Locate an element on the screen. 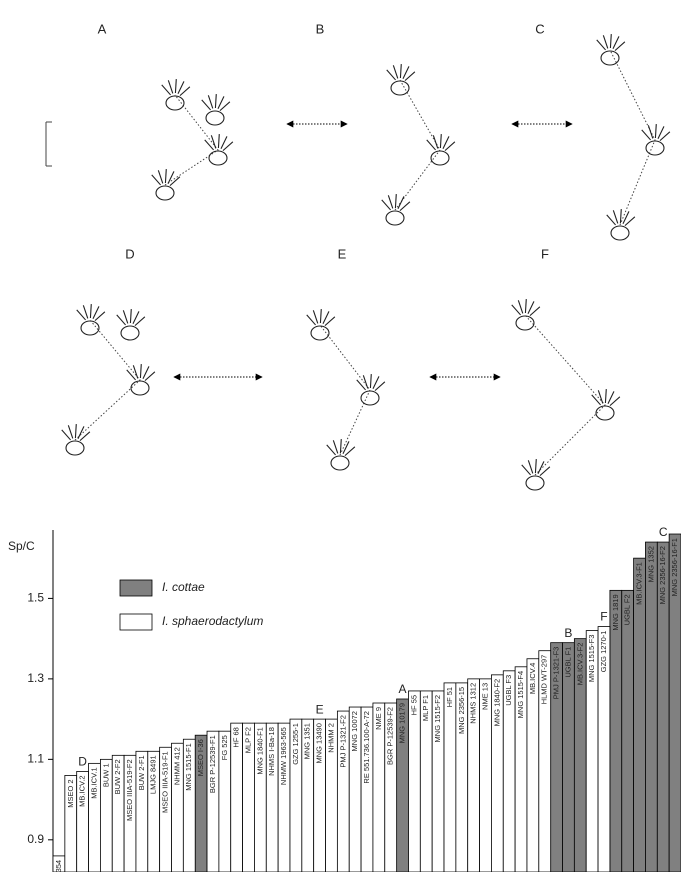 The image size is (681, 872). bar-label: GZG 1255-1 is located at coordinates (295, 744).